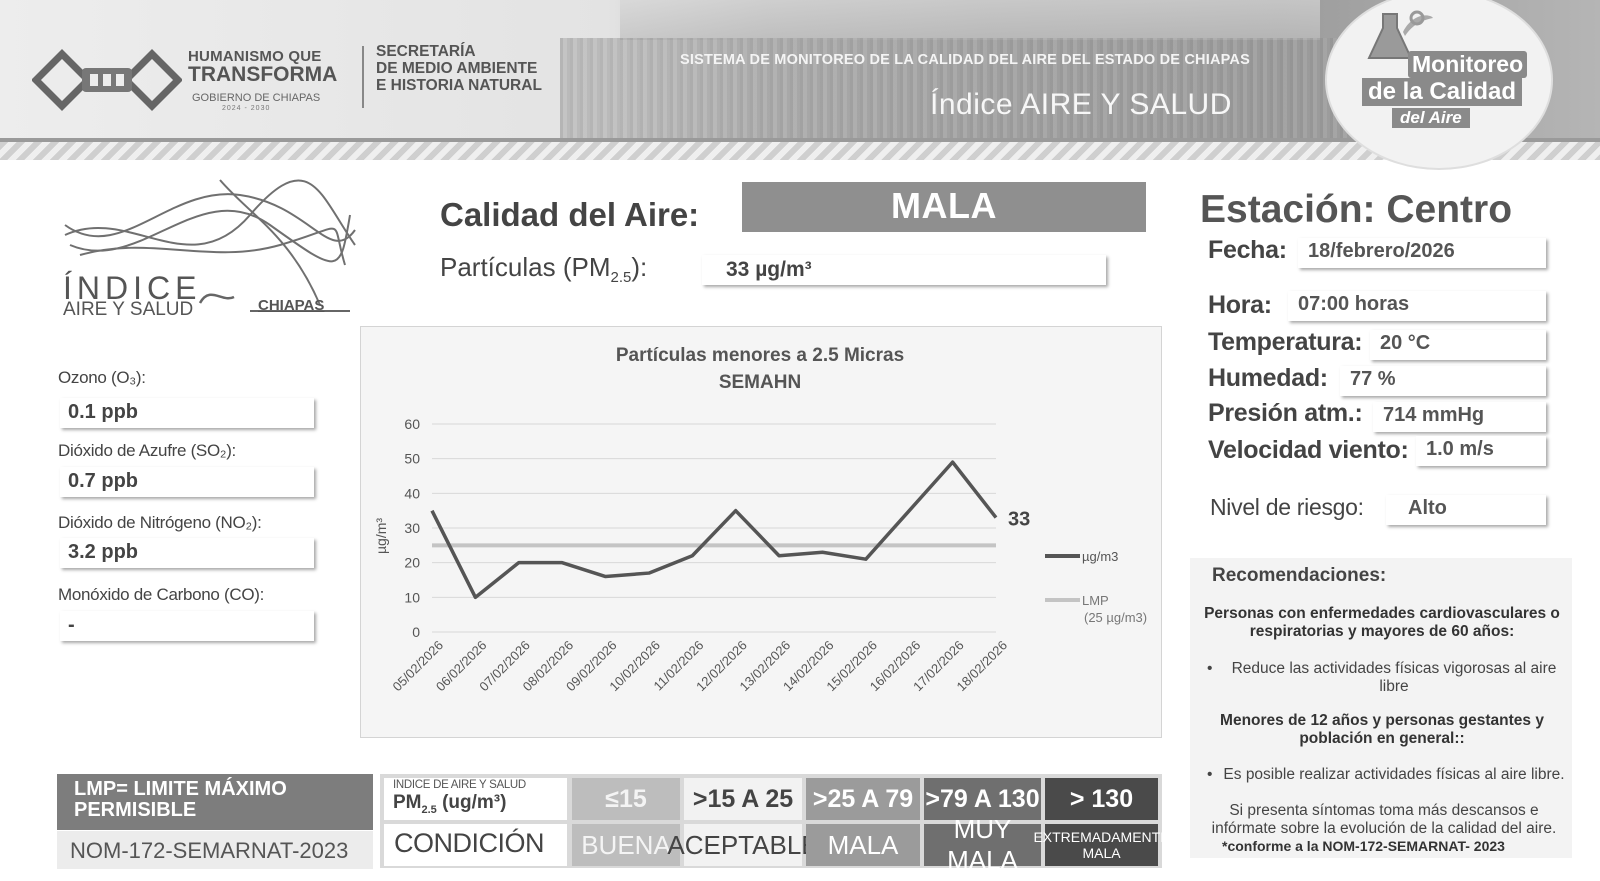  Describe the element at coordinates (1299, 575) in the screenshot. I see `recomendaciones-title: Recomendaciones:` at that location.